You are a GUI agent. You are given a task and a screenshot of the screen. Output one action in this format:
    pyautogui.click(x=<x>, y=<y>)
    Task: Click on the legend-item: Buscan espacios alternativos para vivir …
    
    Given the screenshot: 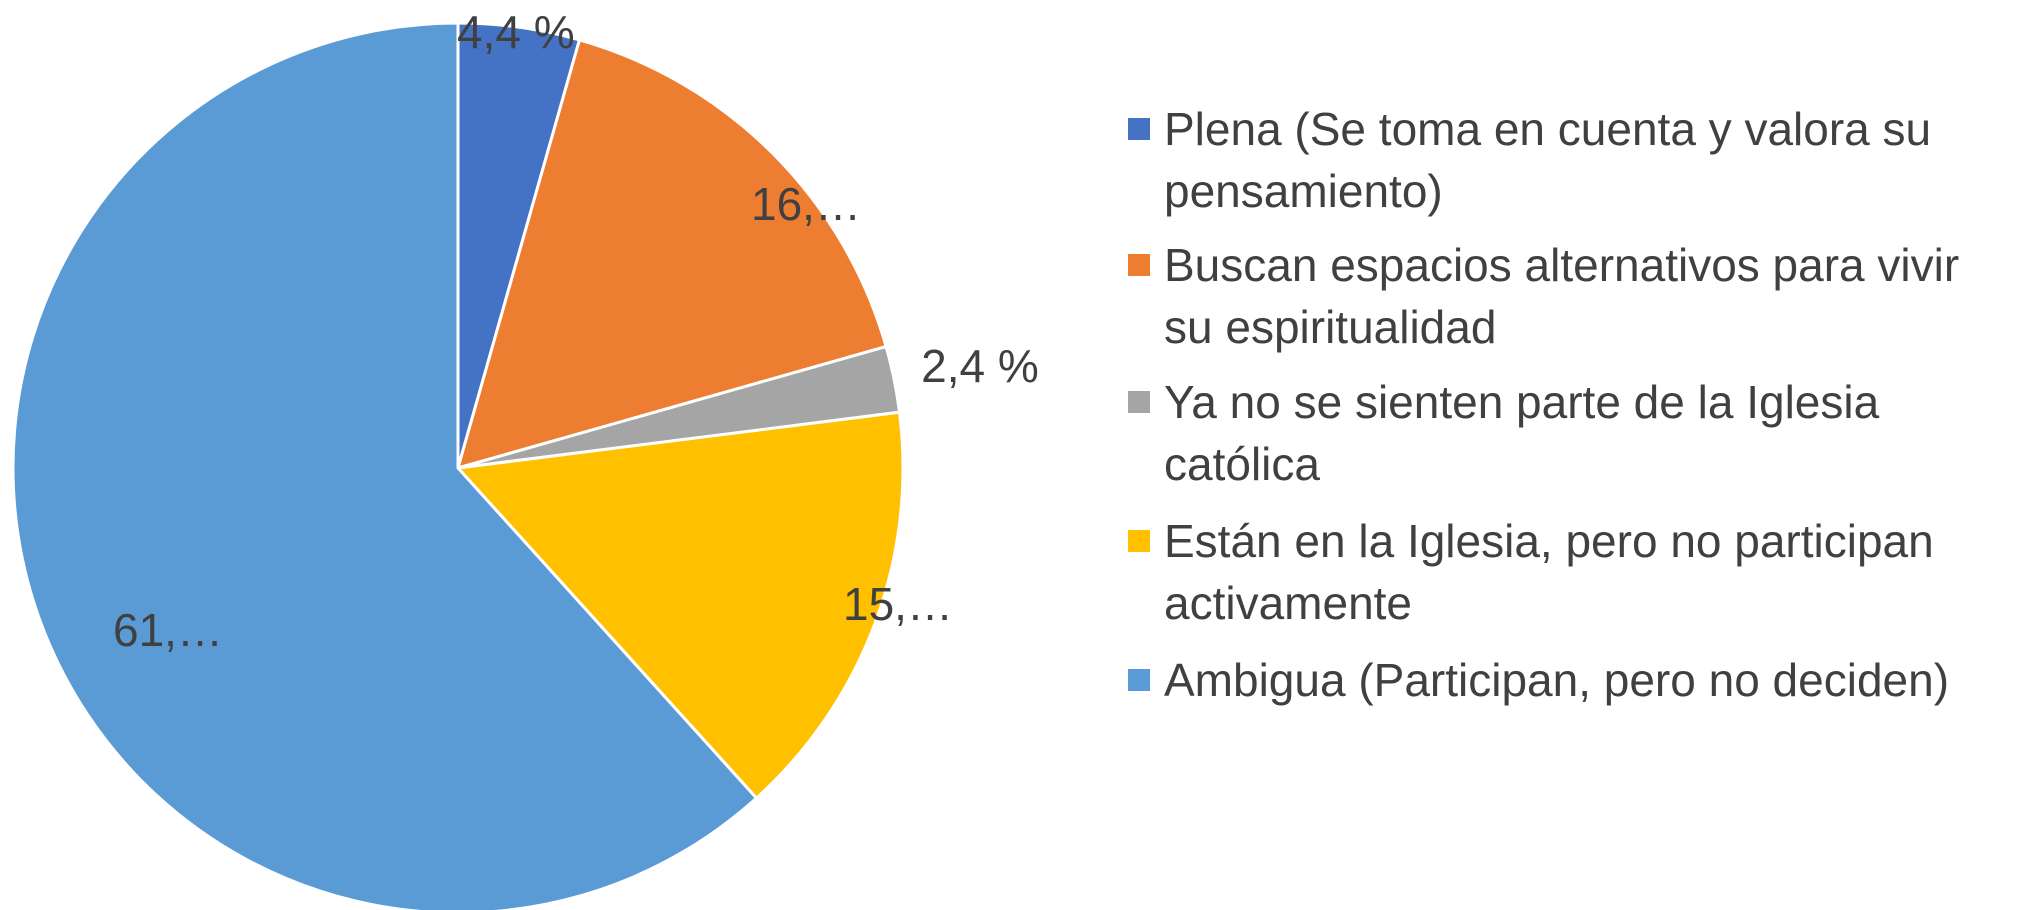 What is the action you would take?
    pyautogui.click(x=1568, y=296)
    